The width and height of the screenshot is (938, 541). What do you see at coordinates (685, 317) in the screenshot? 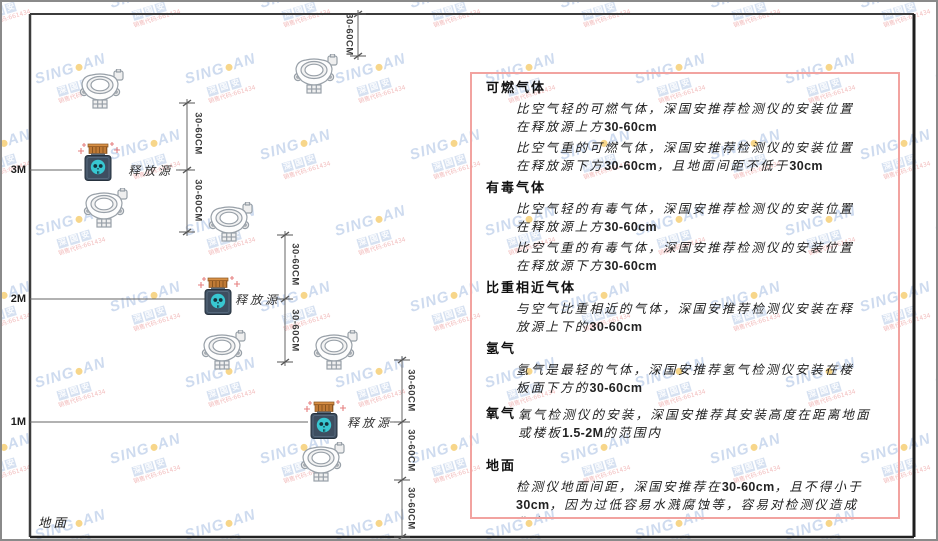
I see `section-paragraph: 与空气比重相近的气体，深国安推荐检测仪安装在释放源上下的30-60cm` at bounding box center [685, 317].